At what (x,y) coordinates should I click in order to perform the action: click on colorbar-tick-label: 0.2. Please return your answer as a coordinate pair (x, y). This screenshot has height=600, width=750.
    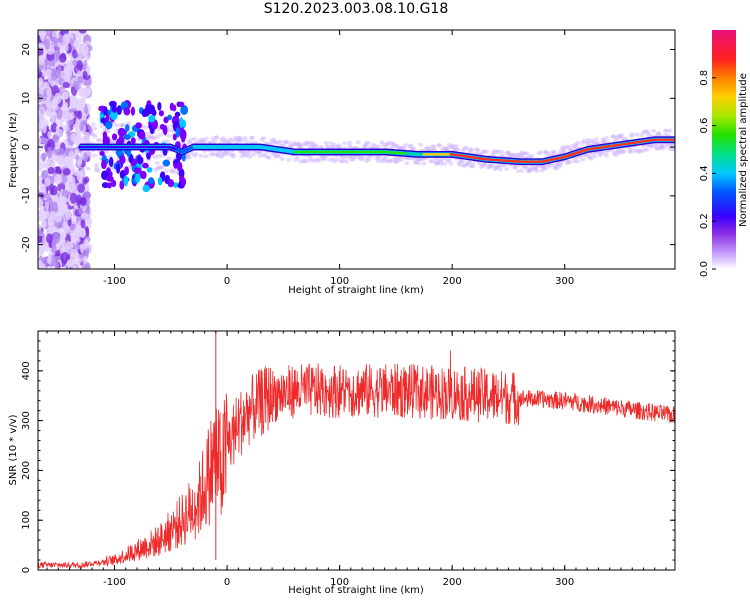
    Looking at the image, I should click on (704, 221).